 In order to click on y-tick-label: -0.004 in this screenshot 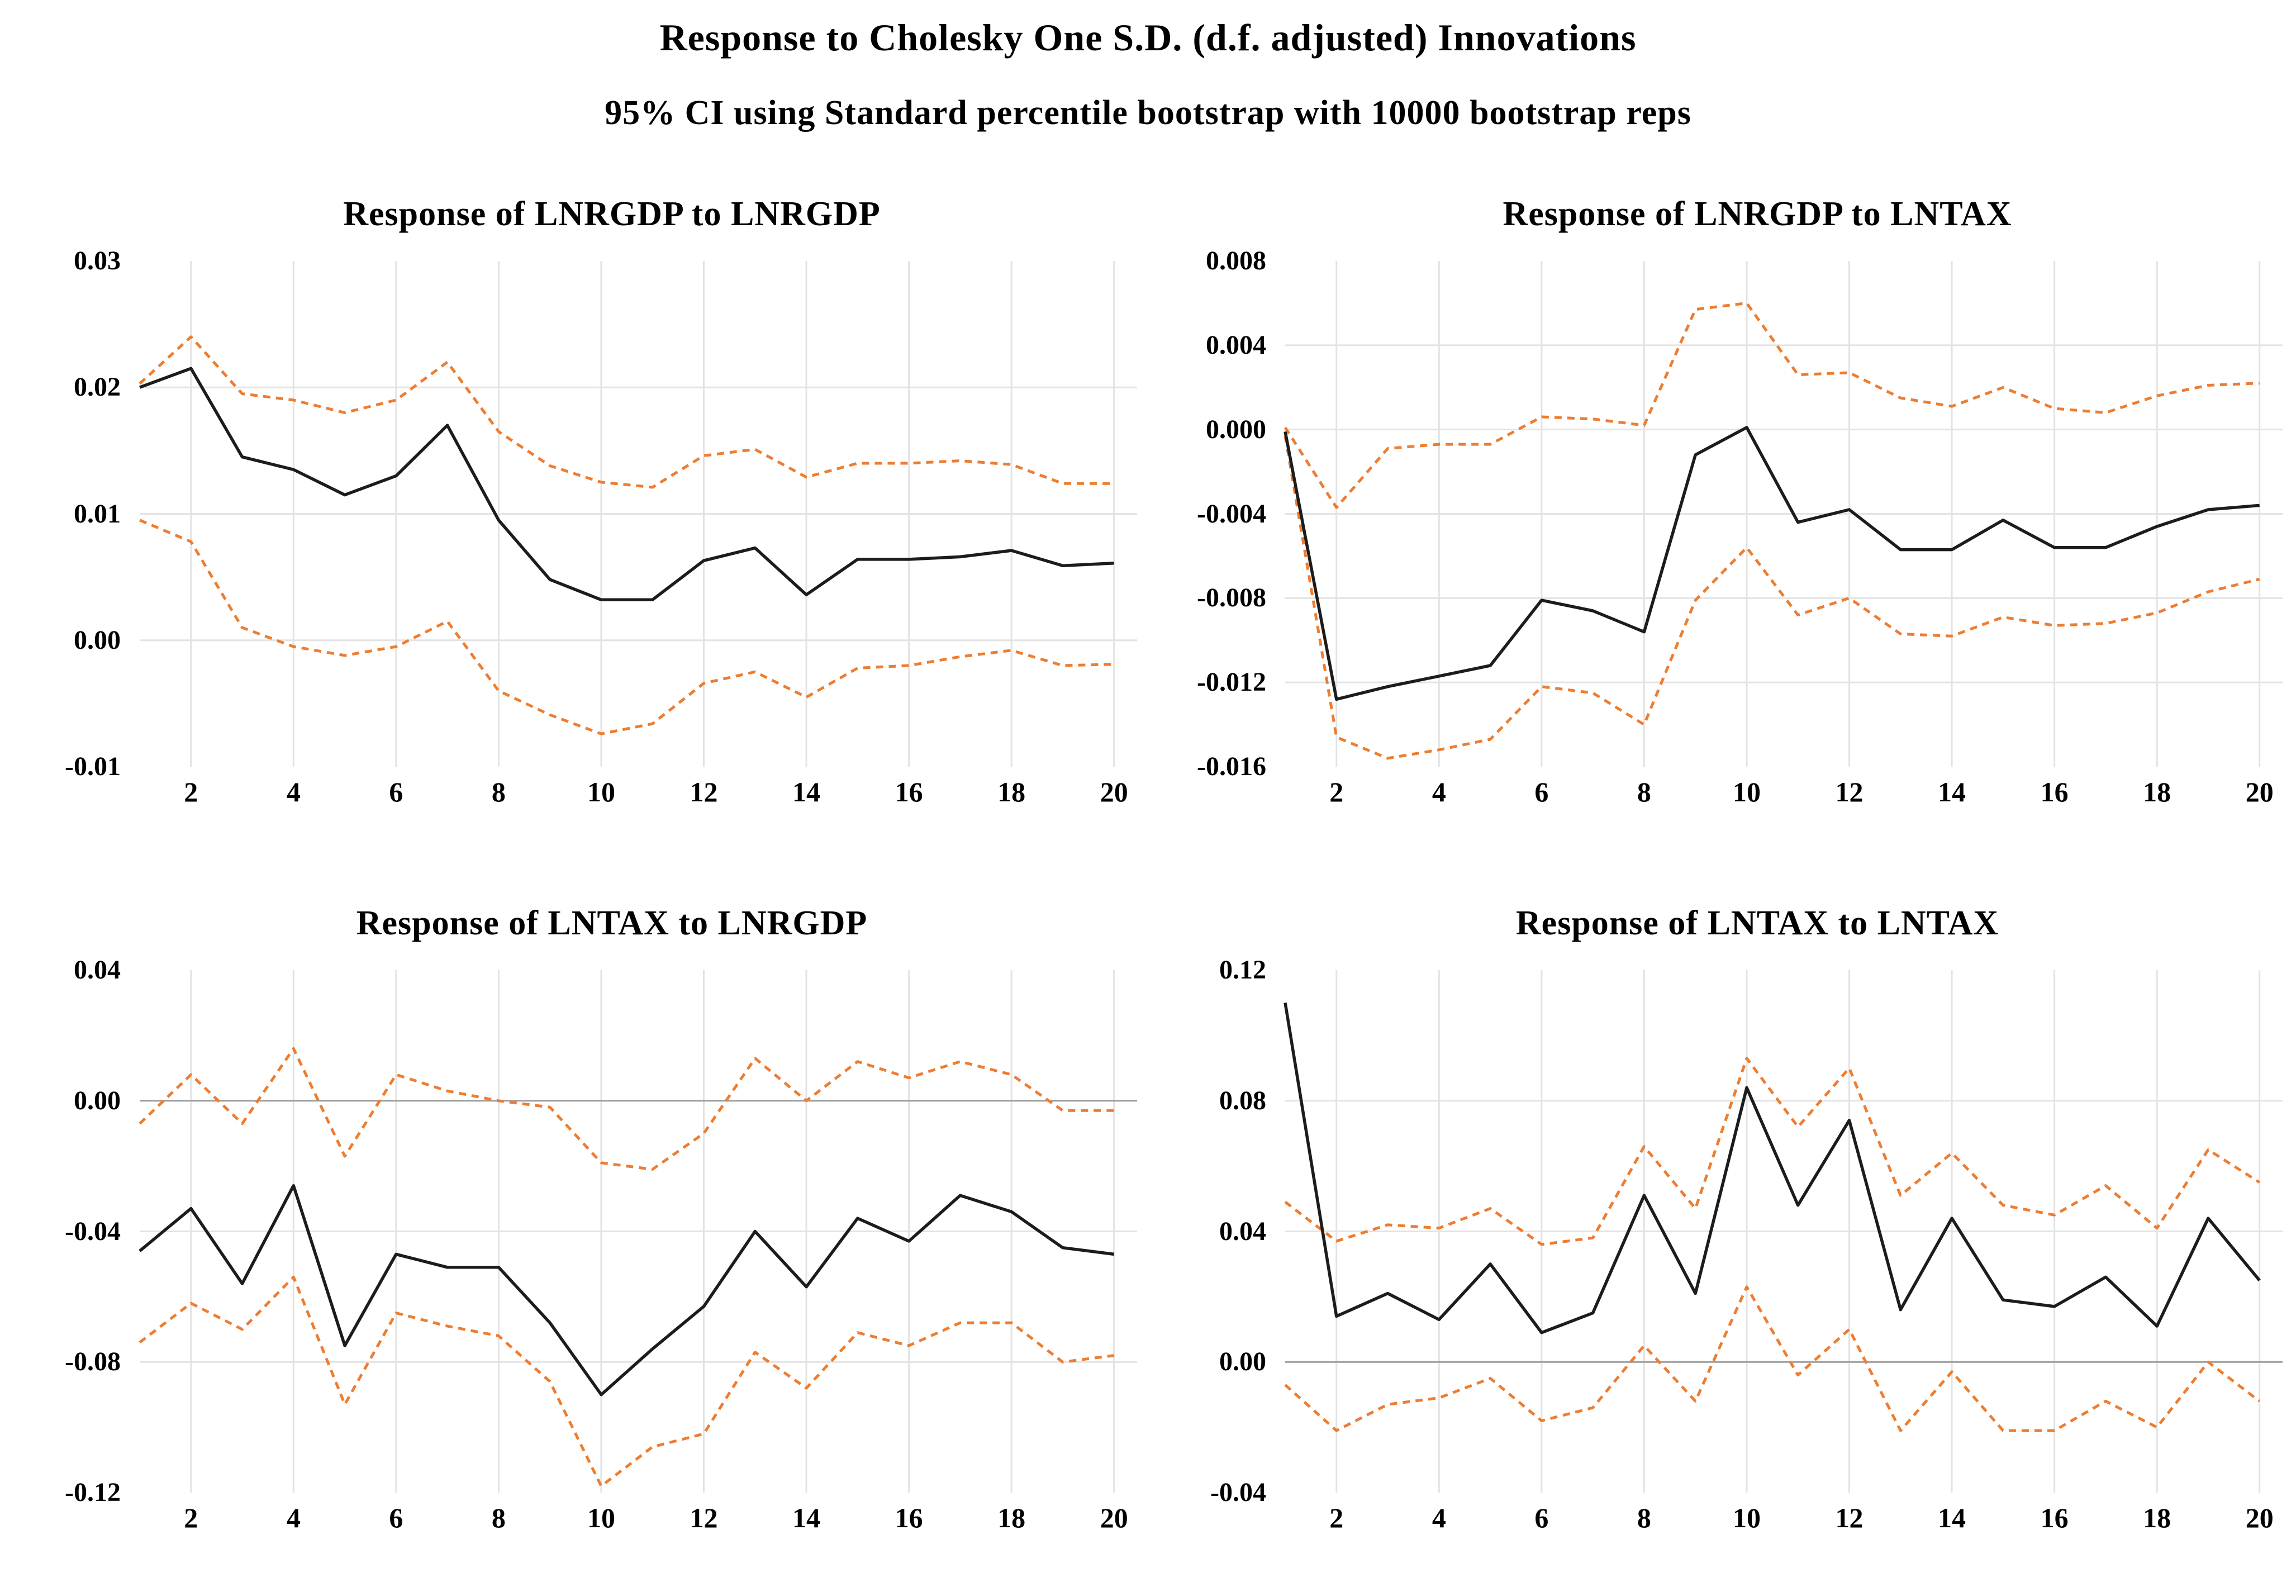, I will do `click(1231, 513)`.